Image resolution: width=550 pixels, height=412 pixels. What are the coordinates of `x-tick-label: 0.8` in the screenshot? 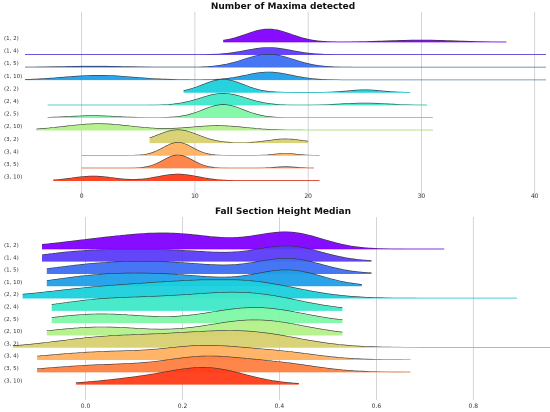 It's located at (474, 406).